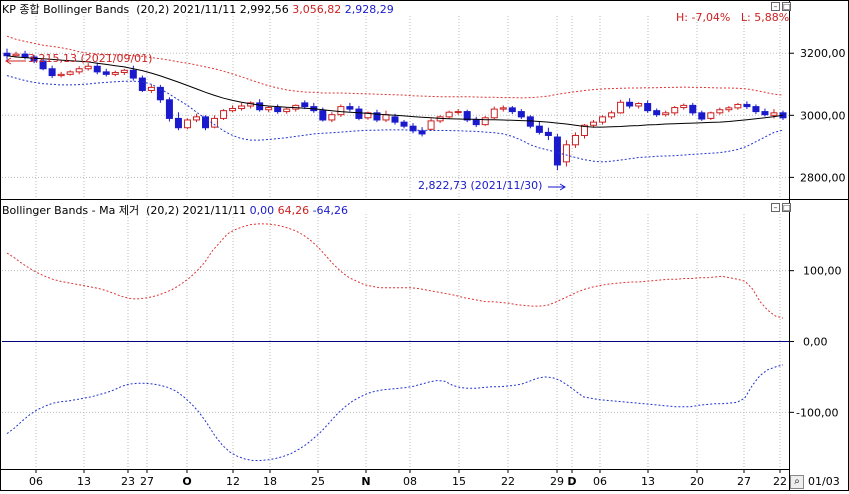  Describe the element at coordinates (262, 210) in the screenshot. I see `sub-zero: 0,00` at that location.